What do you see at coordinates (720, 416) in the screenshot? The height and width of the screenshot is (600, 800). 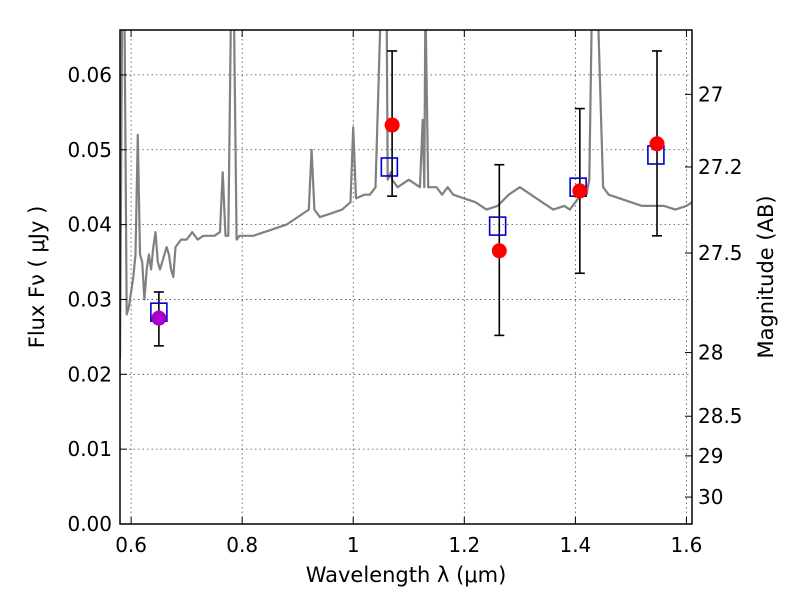 I see `y2-tick-label: 28.5` at bounding box center [720, 416].